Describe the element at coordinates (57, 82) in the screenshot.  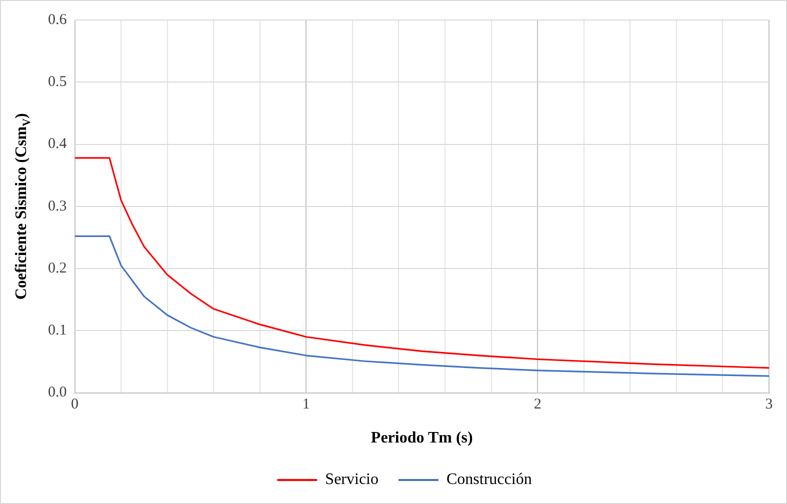
I see `y-tick-label: 0.5` at that location.